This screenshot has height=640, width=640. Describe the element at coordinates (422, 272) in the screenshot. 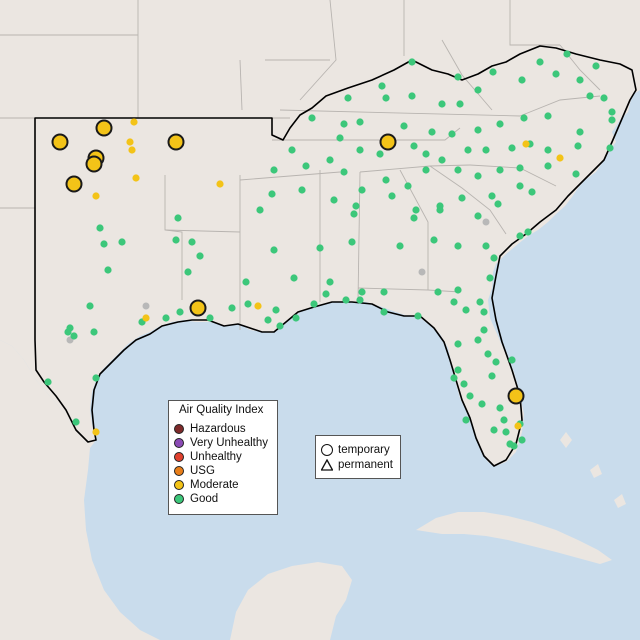

I see `monitor-marker-no-data` at that location.